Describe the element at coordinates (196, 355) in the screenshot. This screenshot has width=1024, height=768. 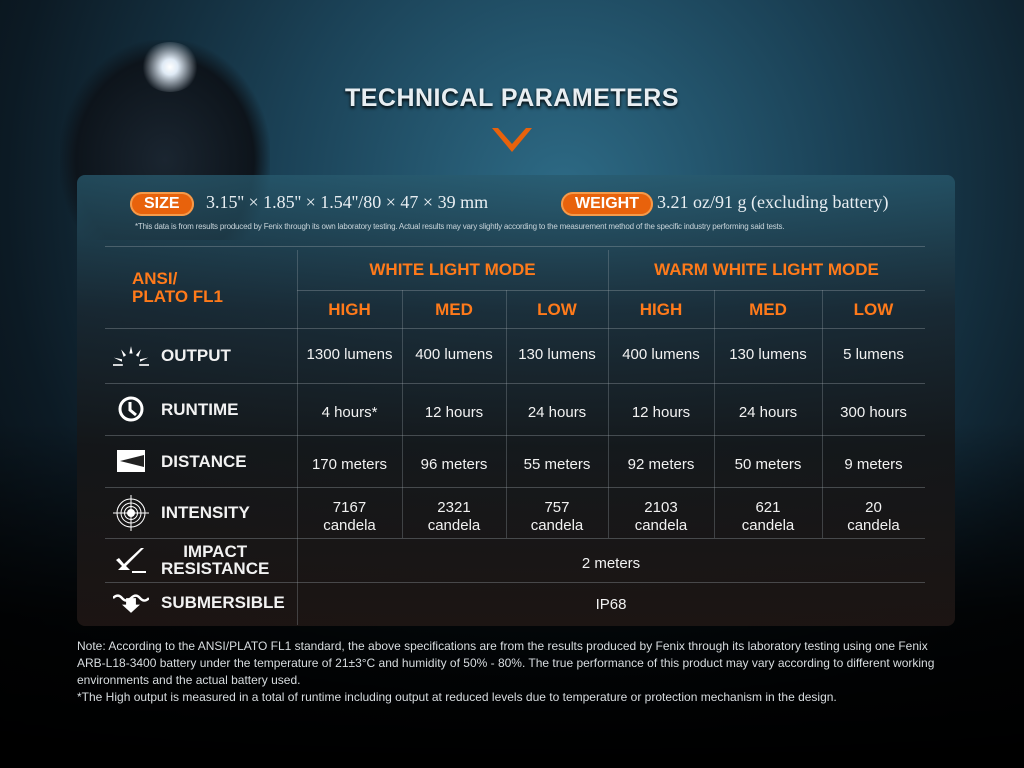
I see `row-label-text: OUTPUT` at that location.